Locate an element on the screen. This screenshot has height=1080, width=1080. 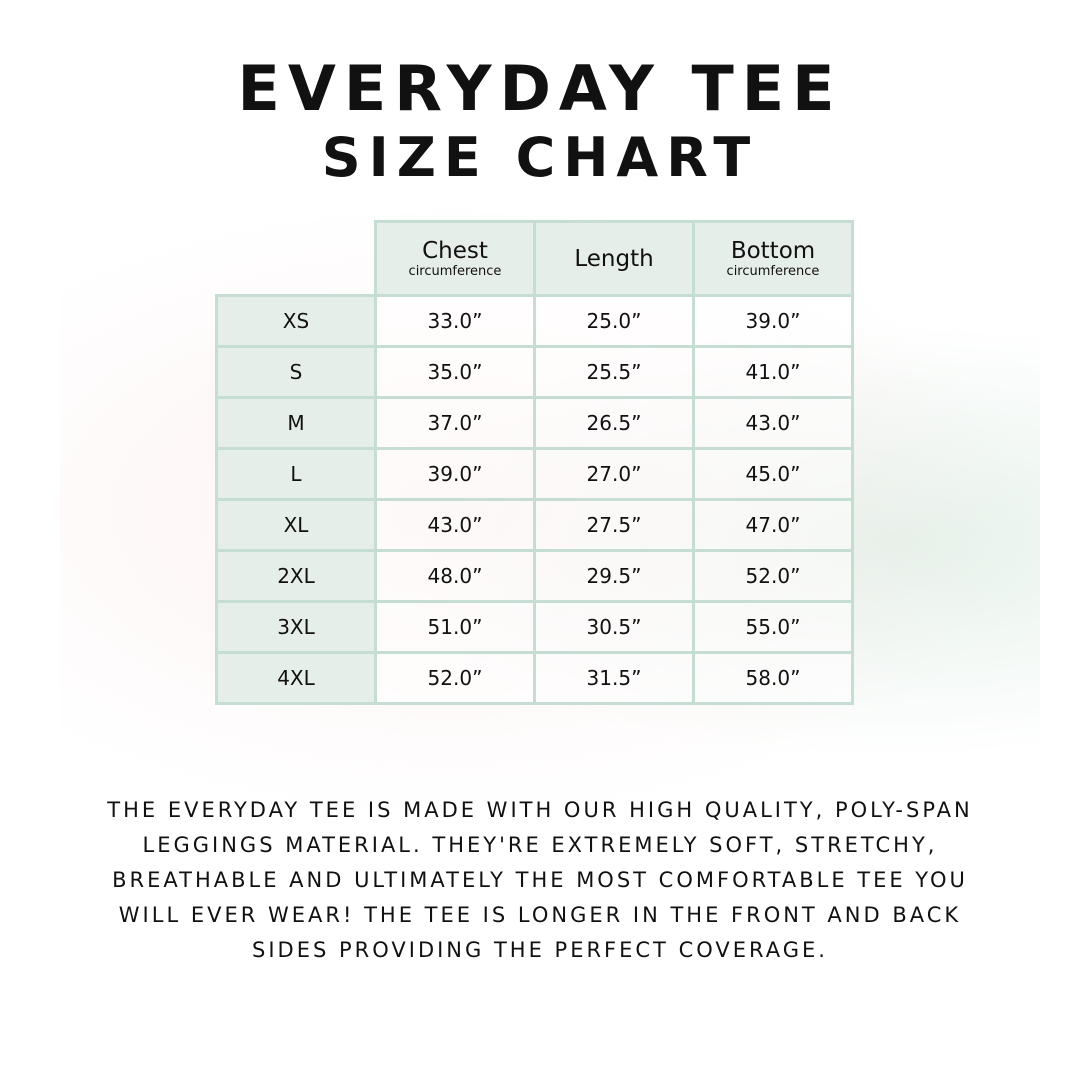
measurement-cell: 29.5” is located at coordinates (614, 576).